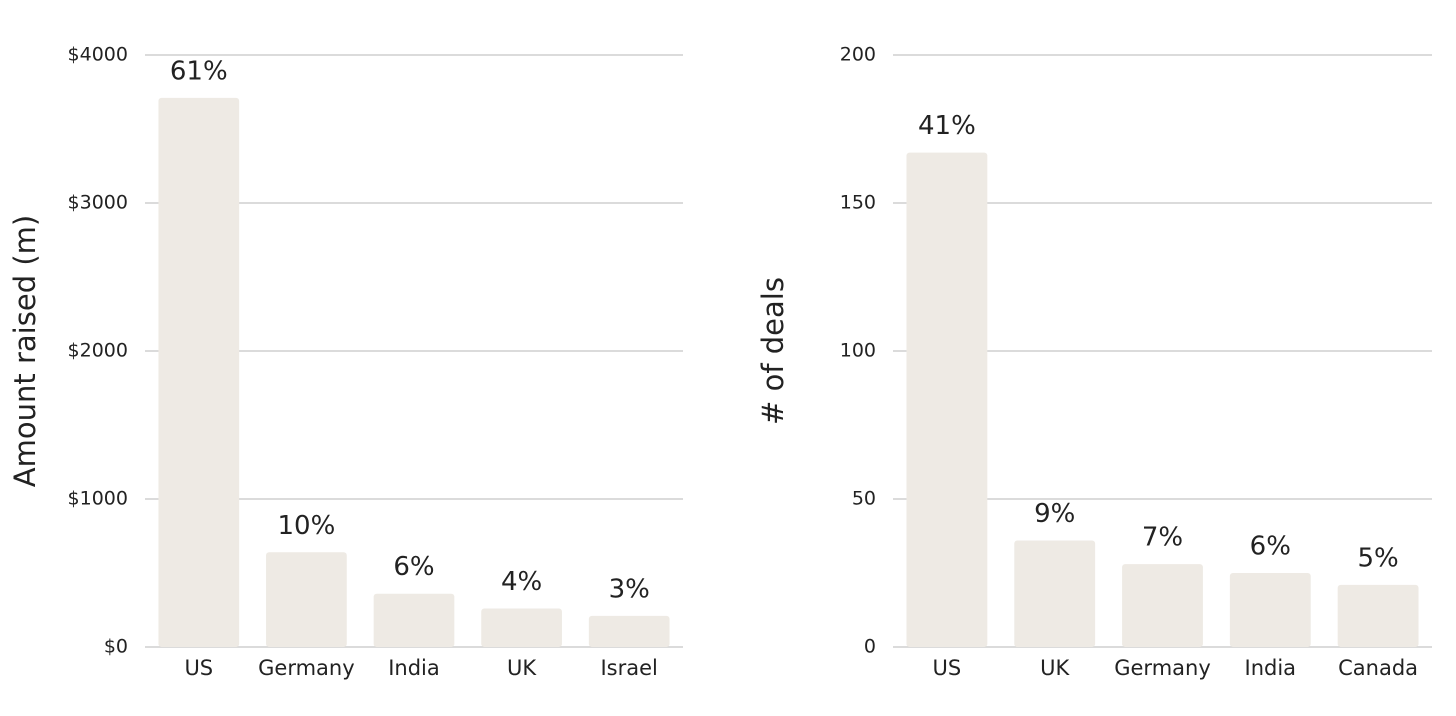  What do you see at coordinates (773, 351) in the screenshot?
I see `y-axis-title: # of deals` at bounding box center [773, 351].